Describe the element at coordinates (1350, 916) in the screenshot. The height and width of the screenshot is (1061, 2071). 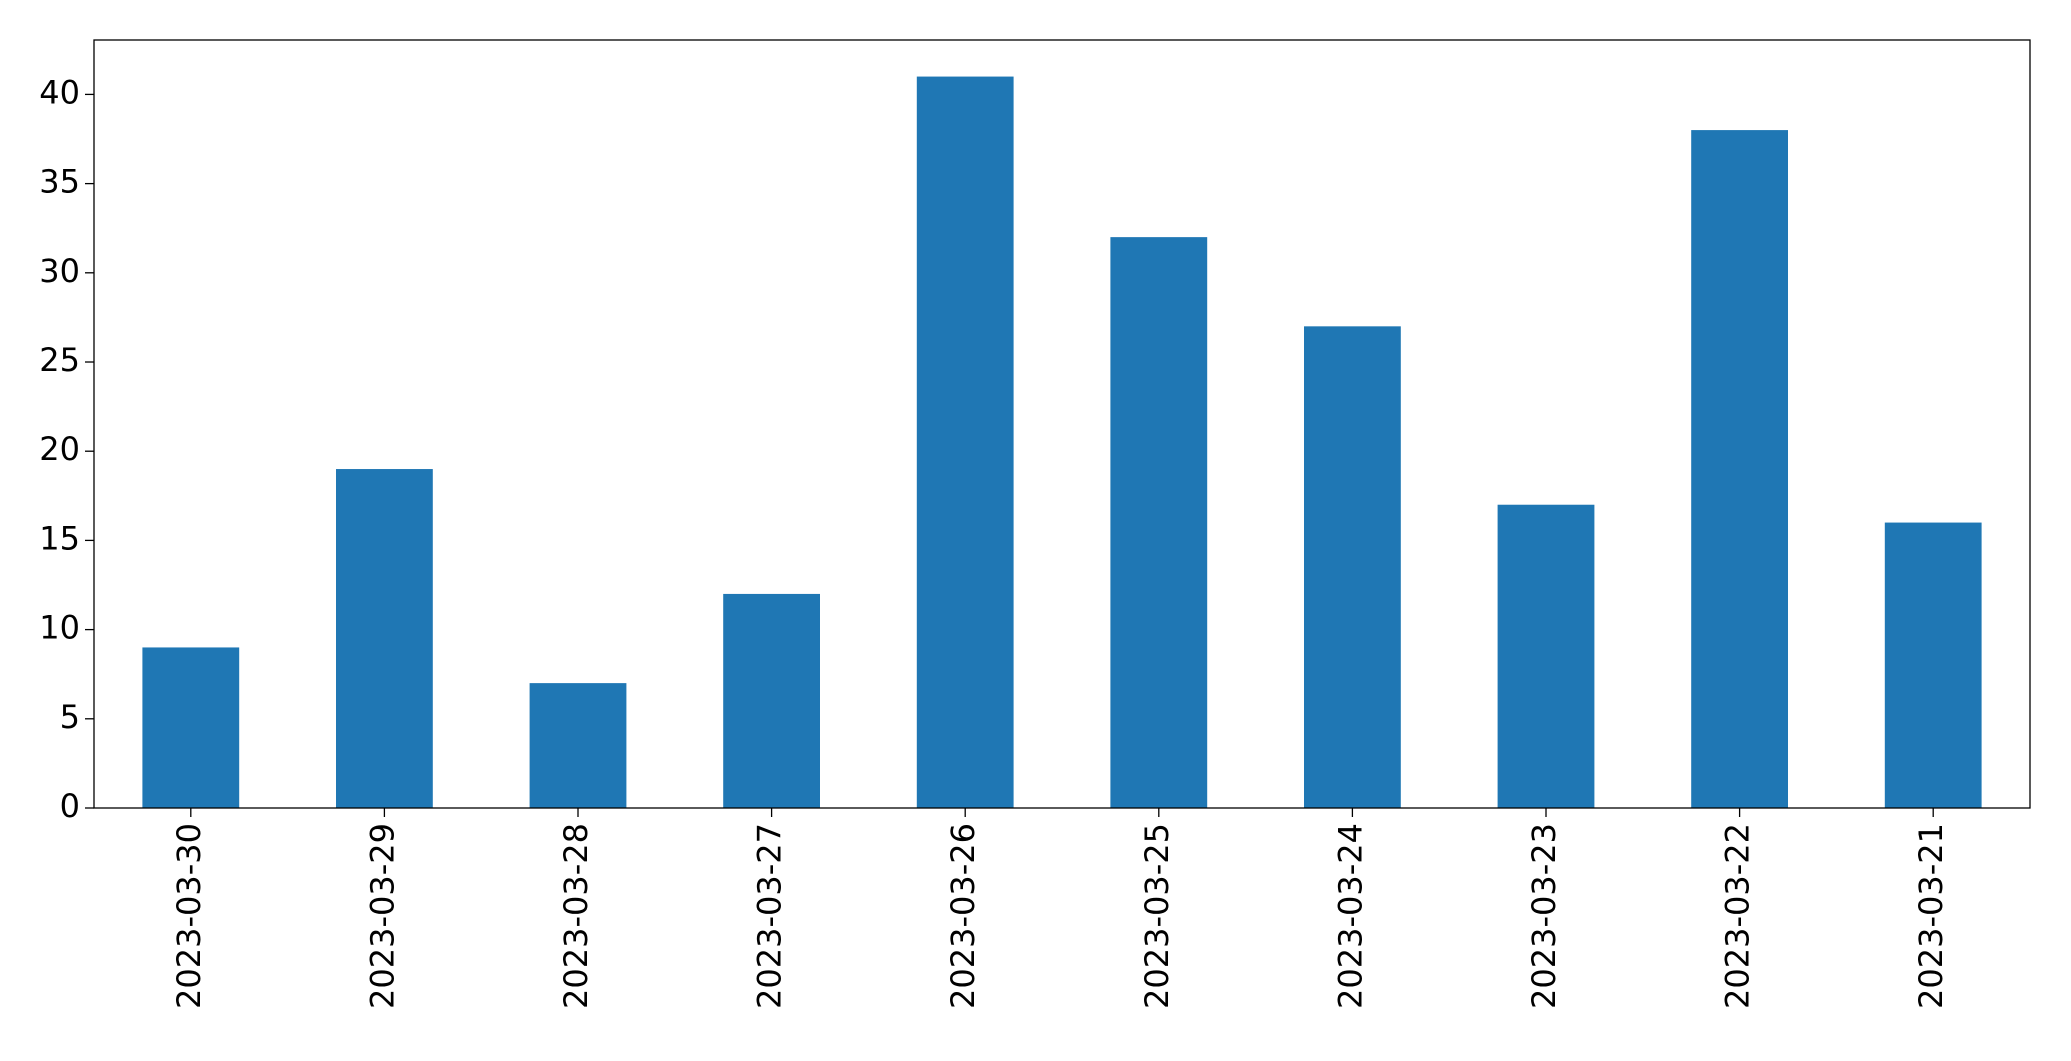
I see `x-tick-label: 2023-03-24` at that location.